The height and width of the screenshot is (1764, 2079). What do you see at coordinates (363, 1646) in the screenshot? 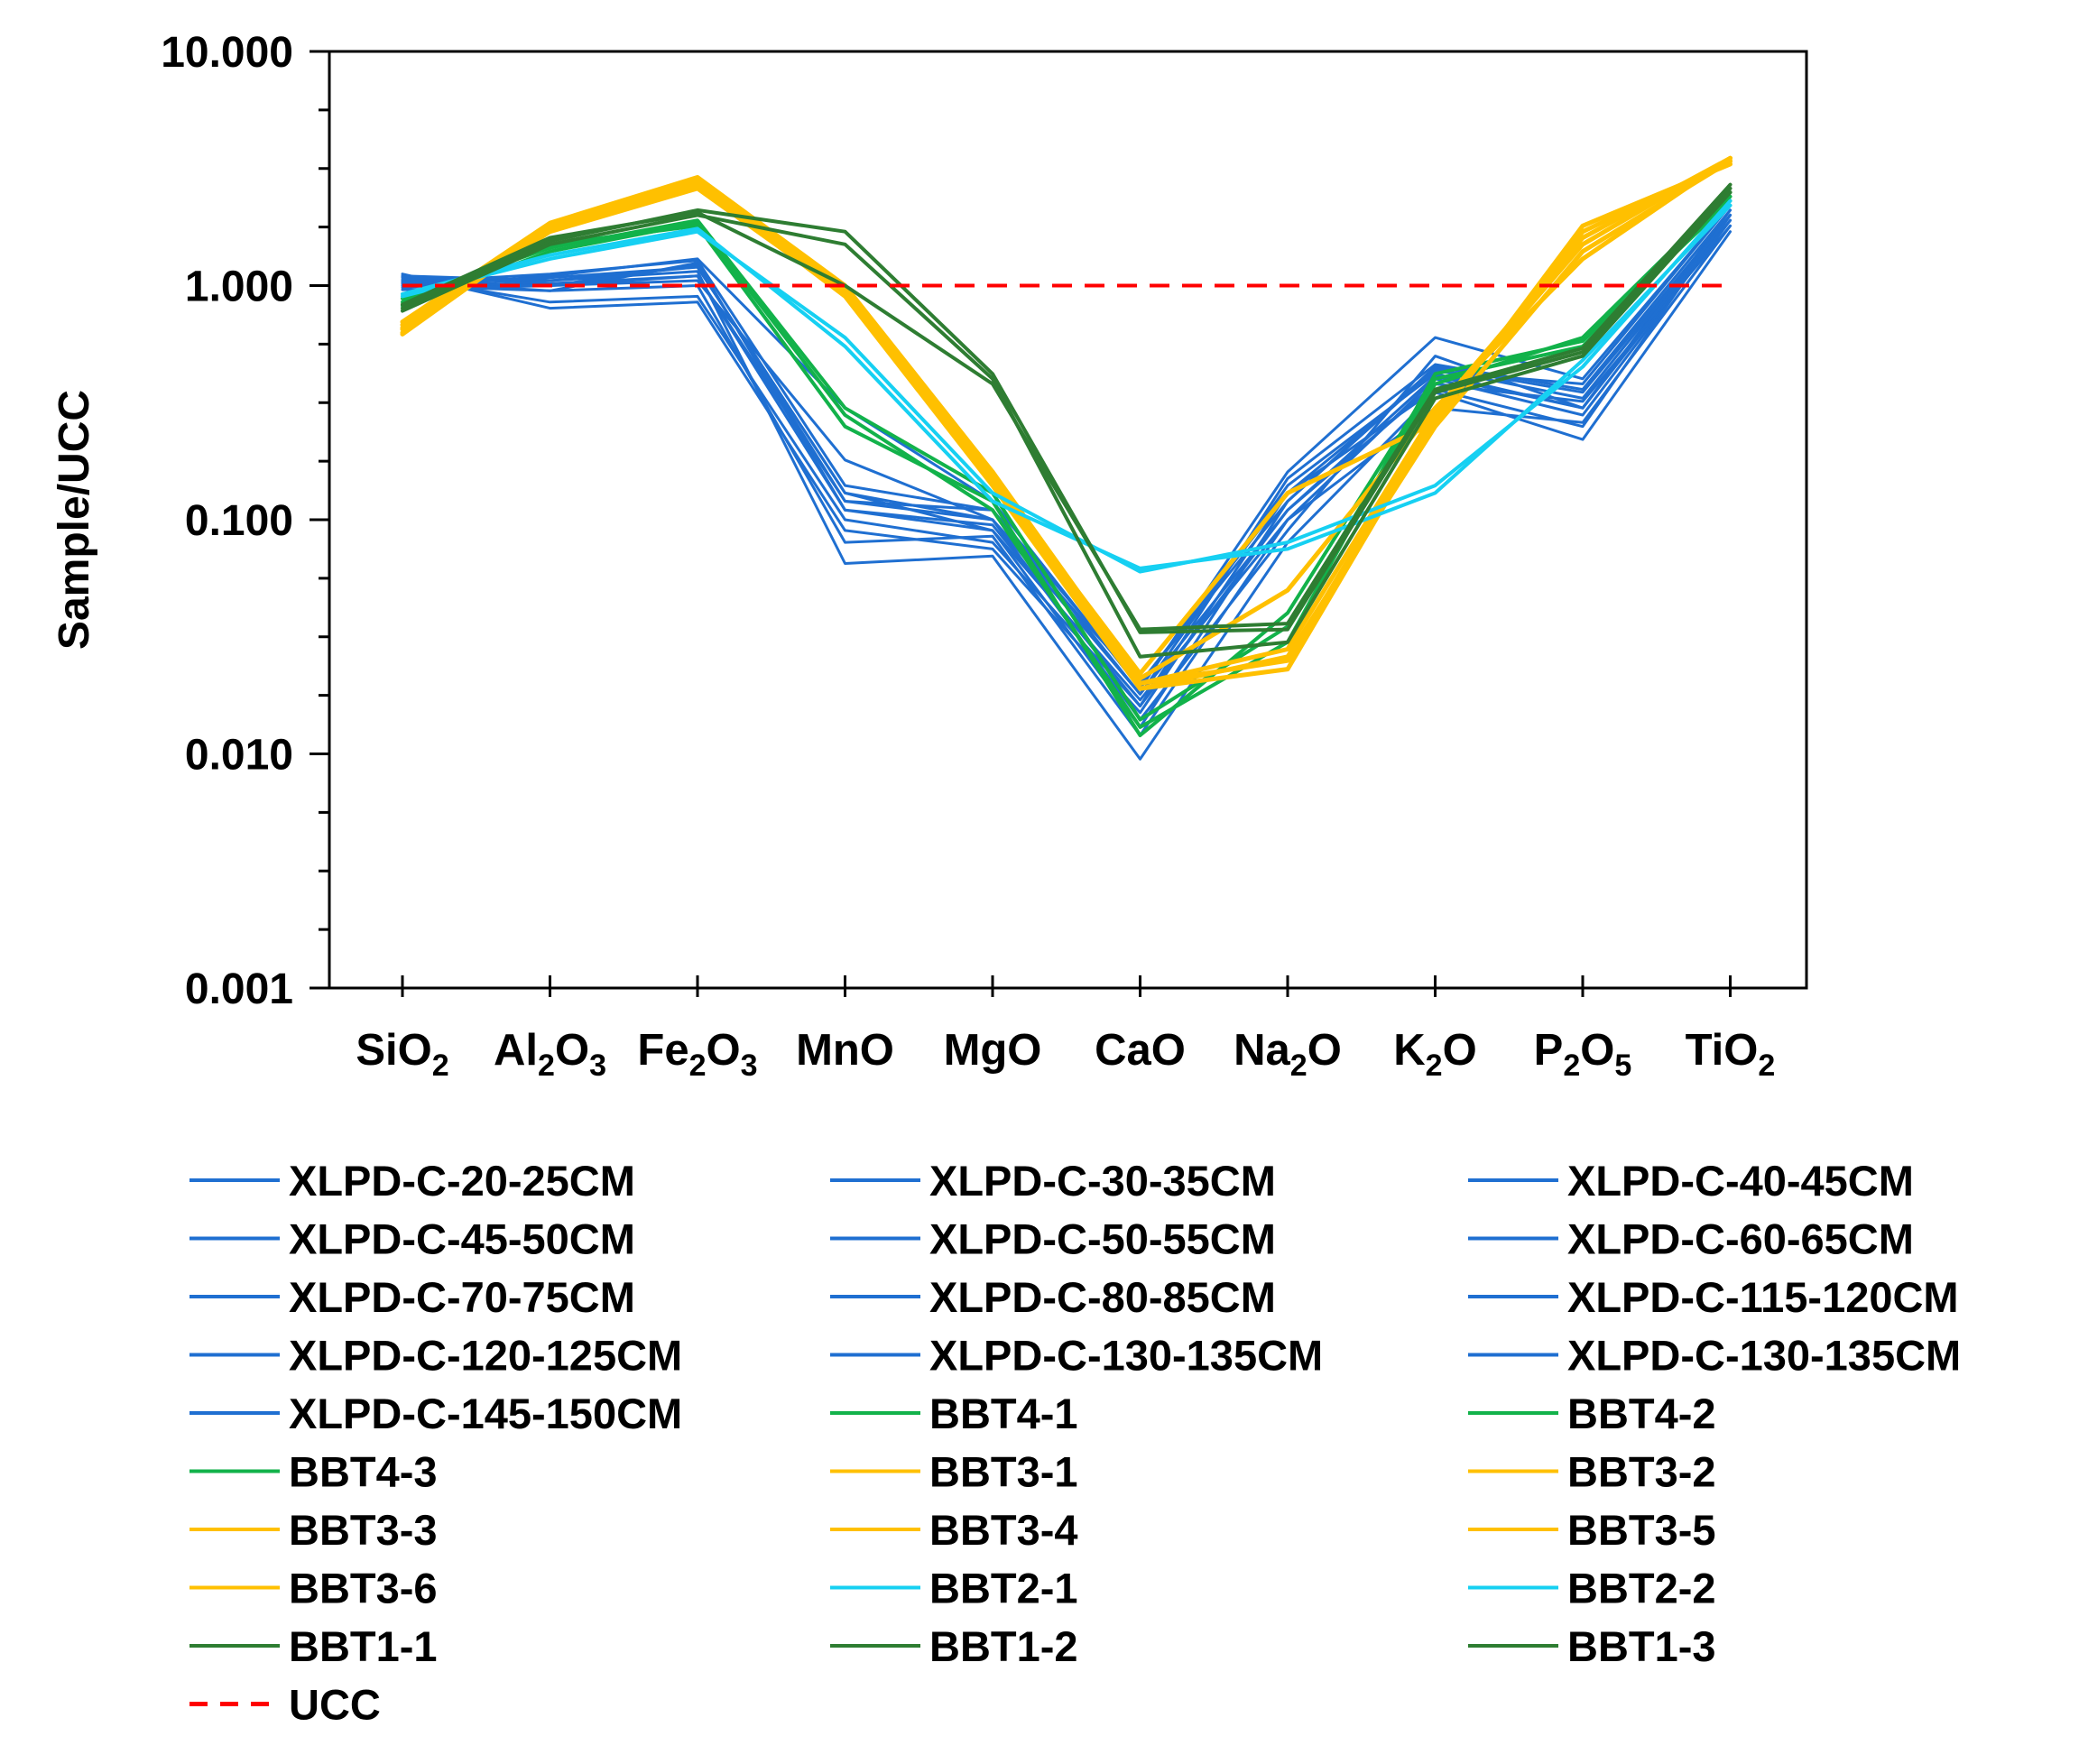
I see `legend-label: BBT1-1` at bounding box center [363, 1646].